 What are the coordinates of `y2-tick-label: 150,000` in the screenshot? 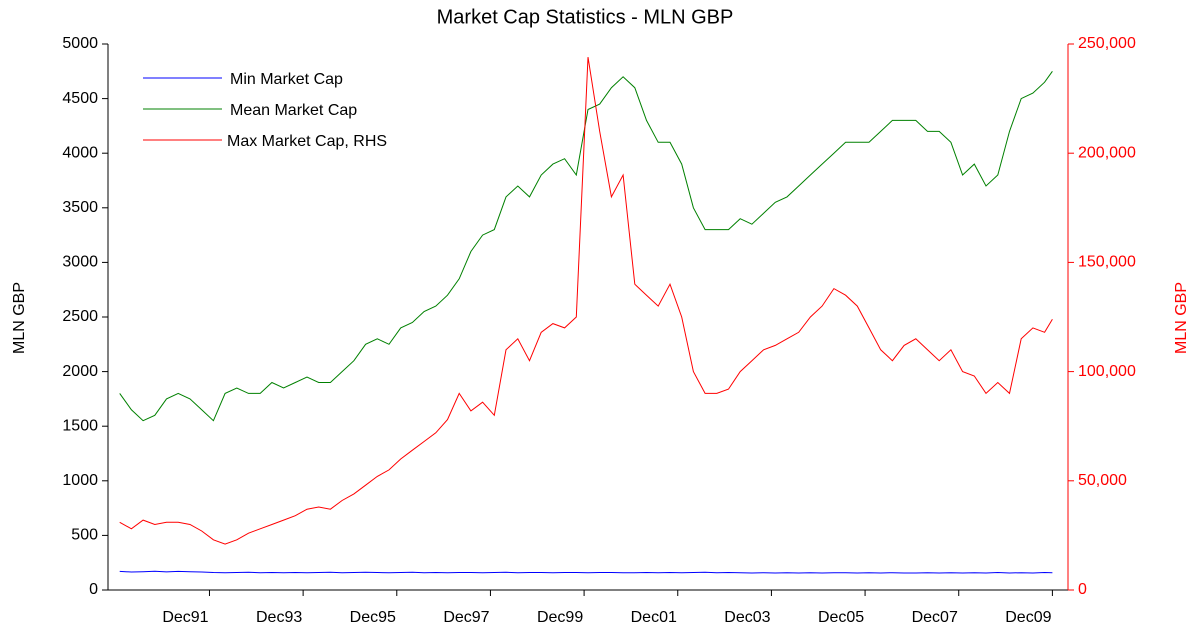 It's located at (1107, 262).